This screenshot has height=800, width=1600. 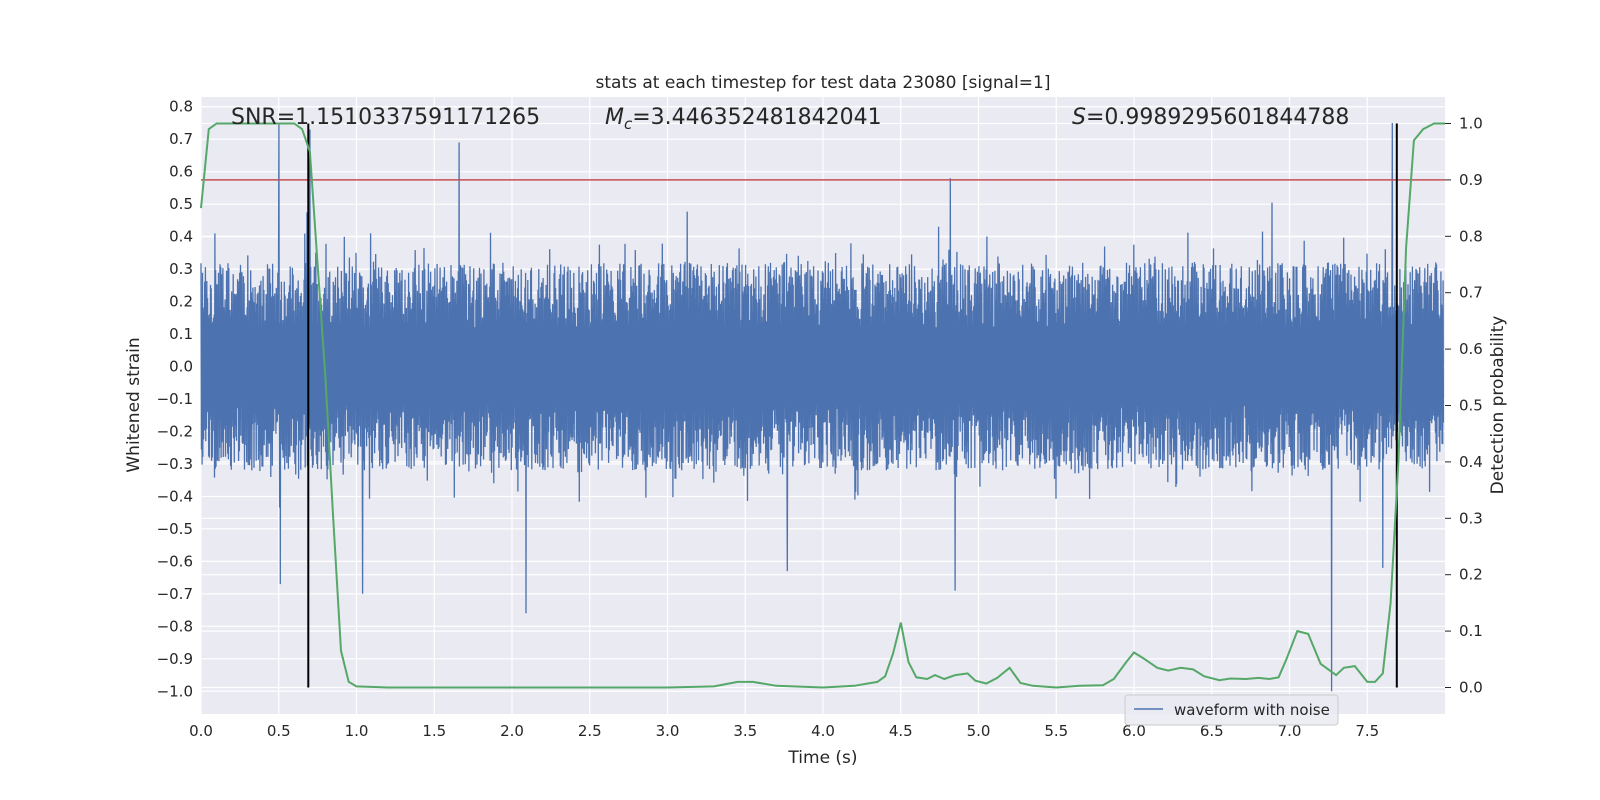 I want to click on y-tick-label: 0.5, so click(x=181, y=204).